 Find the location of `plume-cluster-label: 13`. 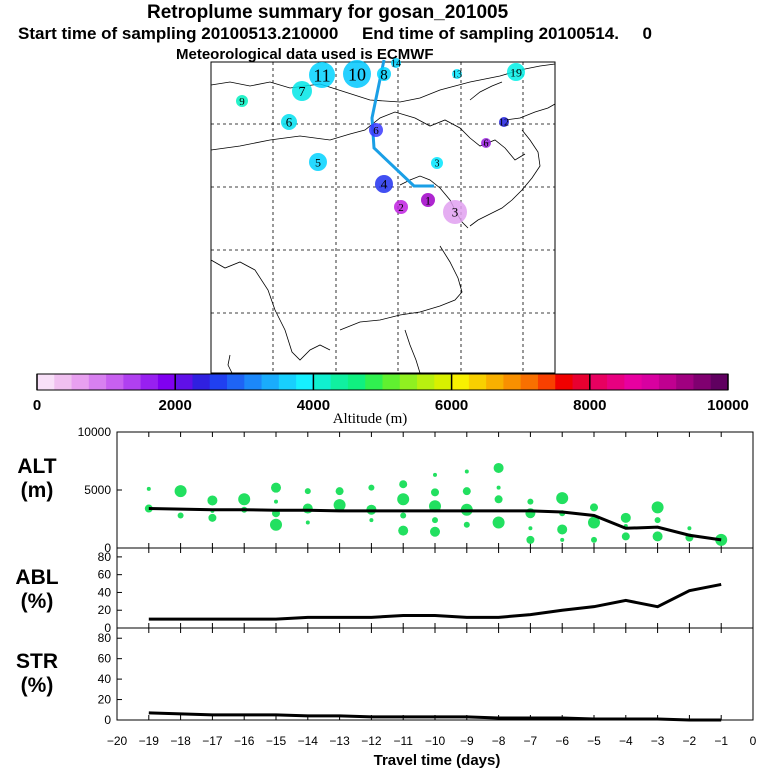

plume-cluster-label: 13 is located at coordinates (457, 75).